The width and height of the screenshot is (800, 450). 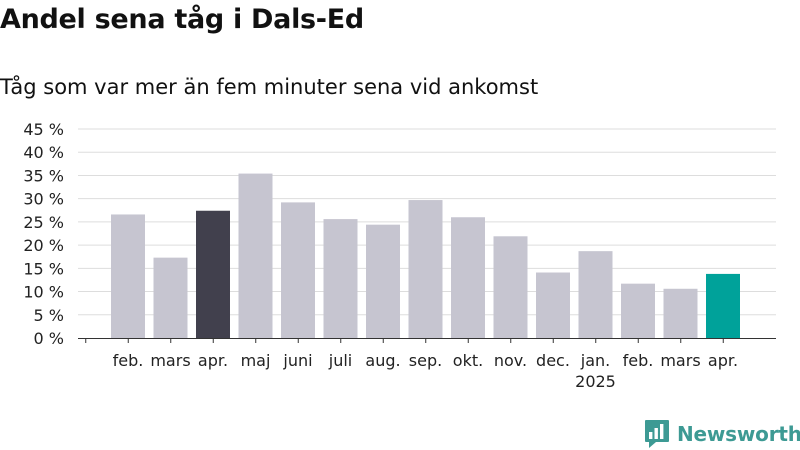 What do you see at coordinates (43, 268) in the screenshot?
I see `y-tick-label: 15 %` at bounding box center [43, 268].